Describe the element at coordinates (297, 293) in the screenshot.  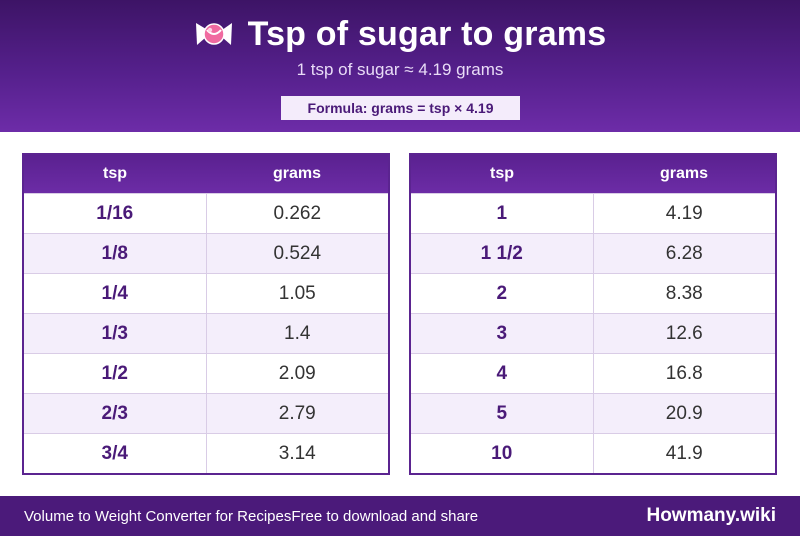
I see `grams-cell: 1.05` at that location.